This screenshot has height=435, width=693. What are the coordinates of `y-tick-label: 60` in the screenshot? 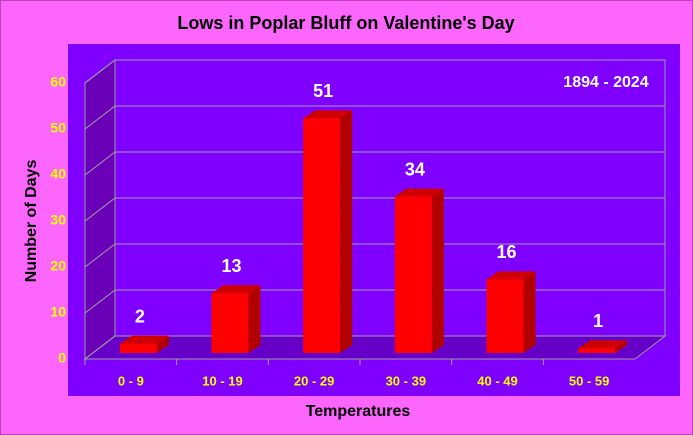 It's located at (58, 82).